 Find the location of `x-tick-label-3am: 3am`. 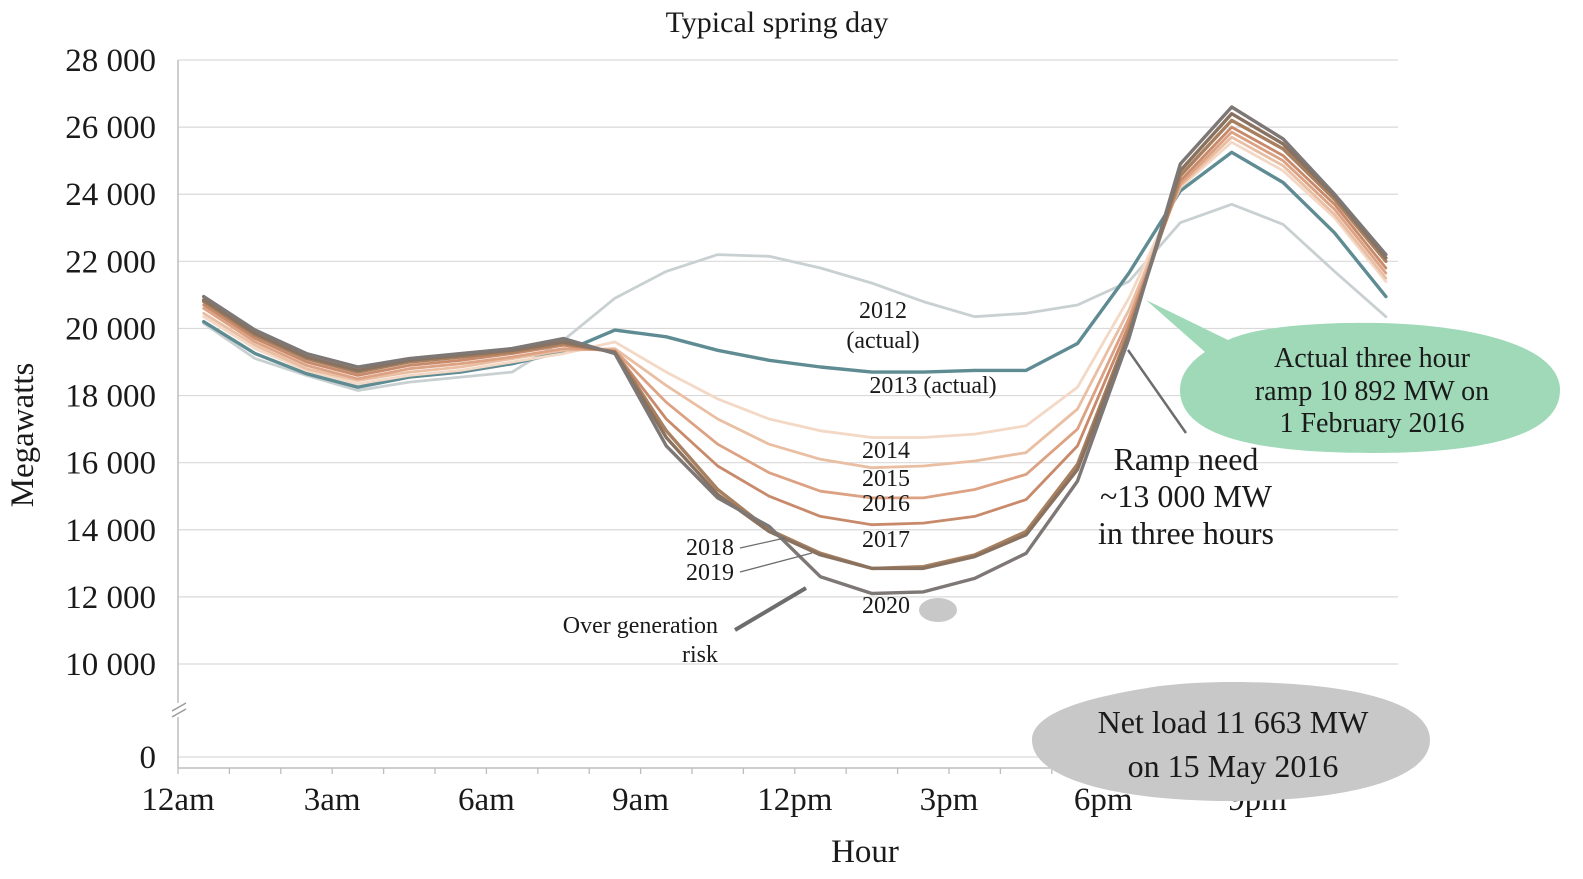

x-tick-label-3am: 3am is located at coordinates (332, 800).